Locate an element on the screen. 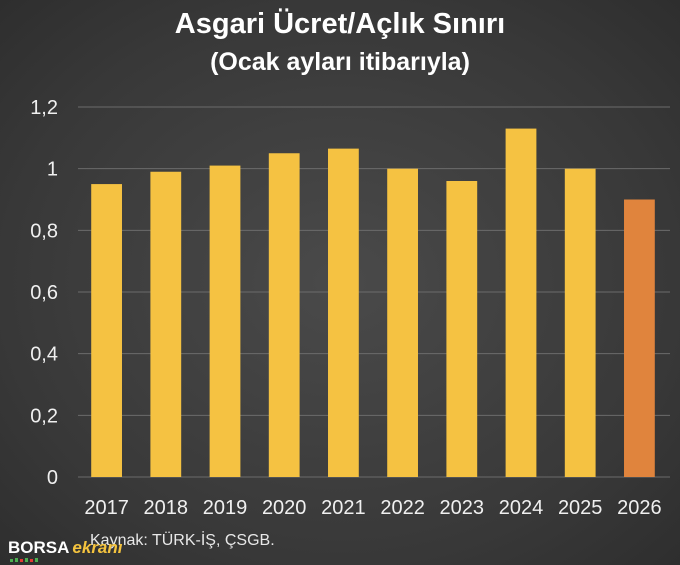 This screenshot has height=565, width=680. y-tick-label: 1 is located at coordinates (52, 170).